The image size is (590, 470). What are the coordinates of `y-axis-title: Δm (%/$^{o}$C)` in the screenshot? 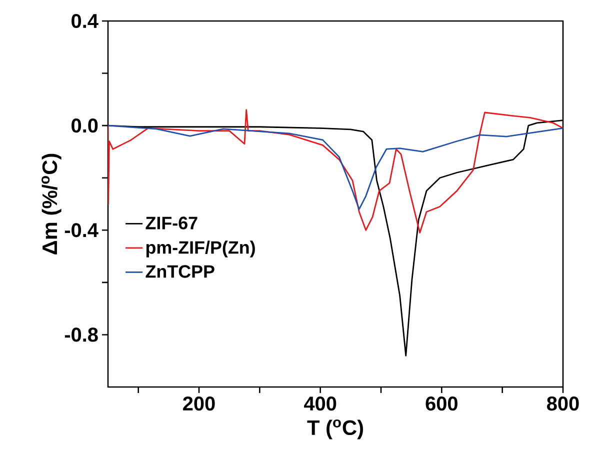 It's located at (52, 204).